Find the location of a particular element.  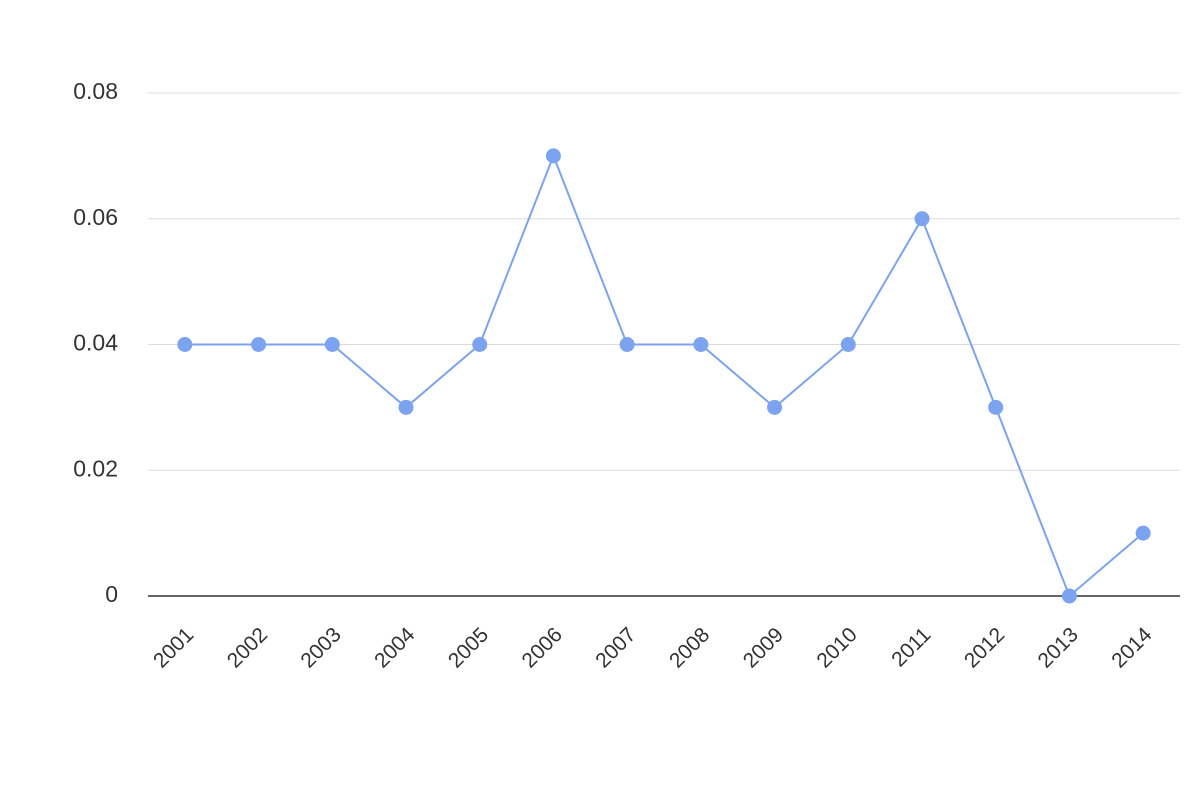

x-tick-label: 2014 is located at coordinates (1132, 648).